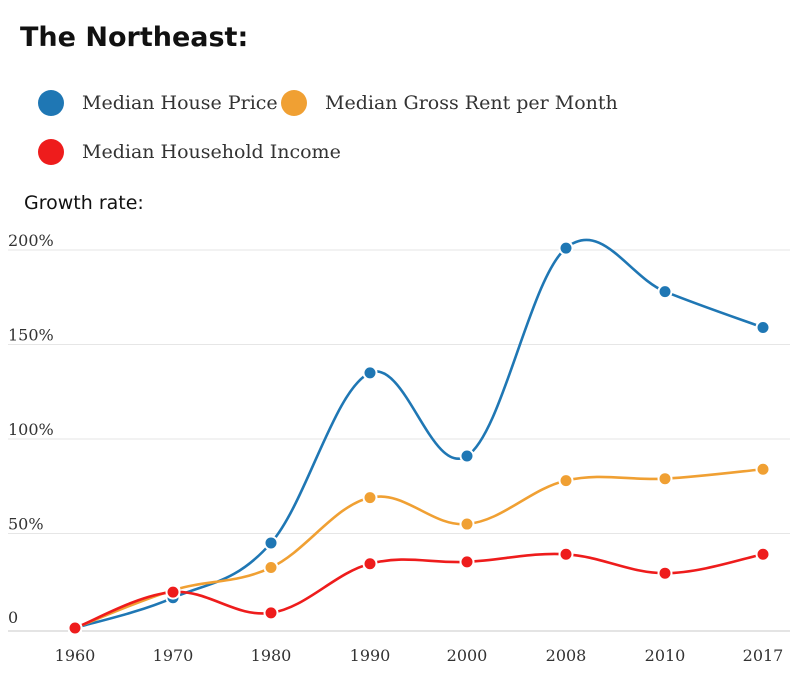  I want to click on y-tick-label: 150%, so click(31, 335).